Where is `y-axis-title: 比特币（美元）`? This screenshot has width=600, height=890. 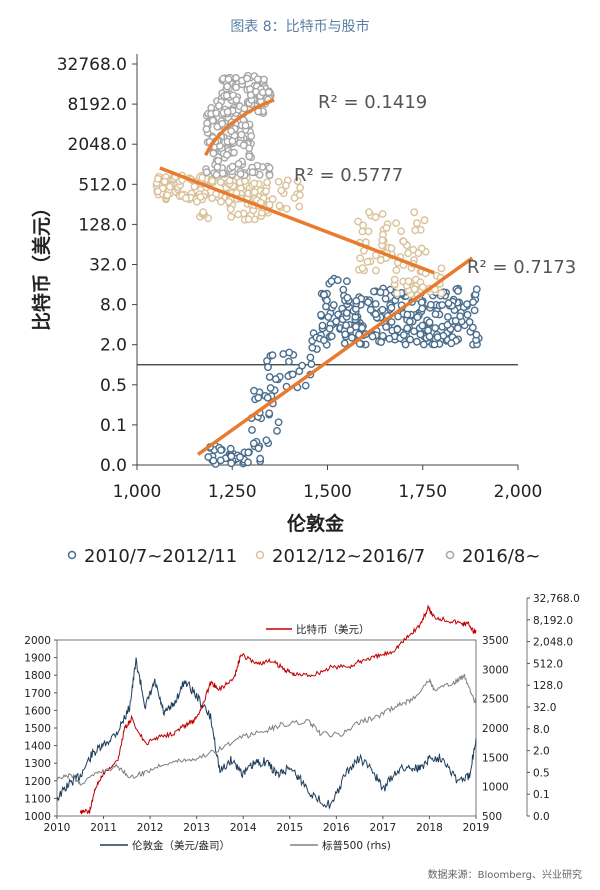
y-axis-title: 比特币（美元） is located at coordinates (41, 264).